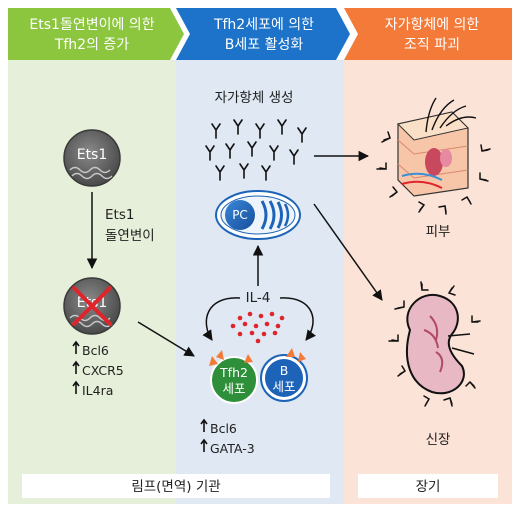 This screenshot has width=520, height=512. I want to click on b-cell-icon, so click(284, 375).